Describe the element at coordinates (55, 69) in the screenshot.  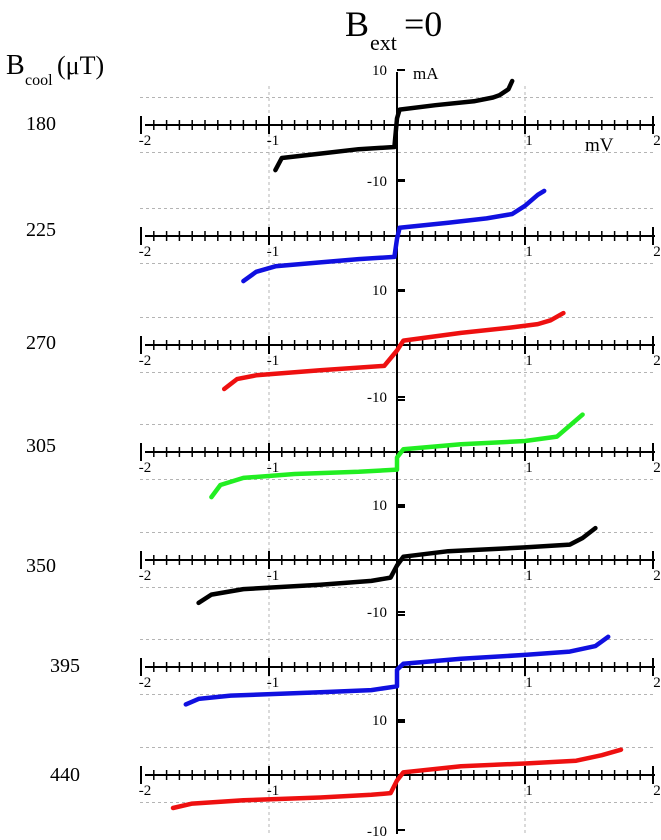
I see `row-header: B cool (μT)` at that location.